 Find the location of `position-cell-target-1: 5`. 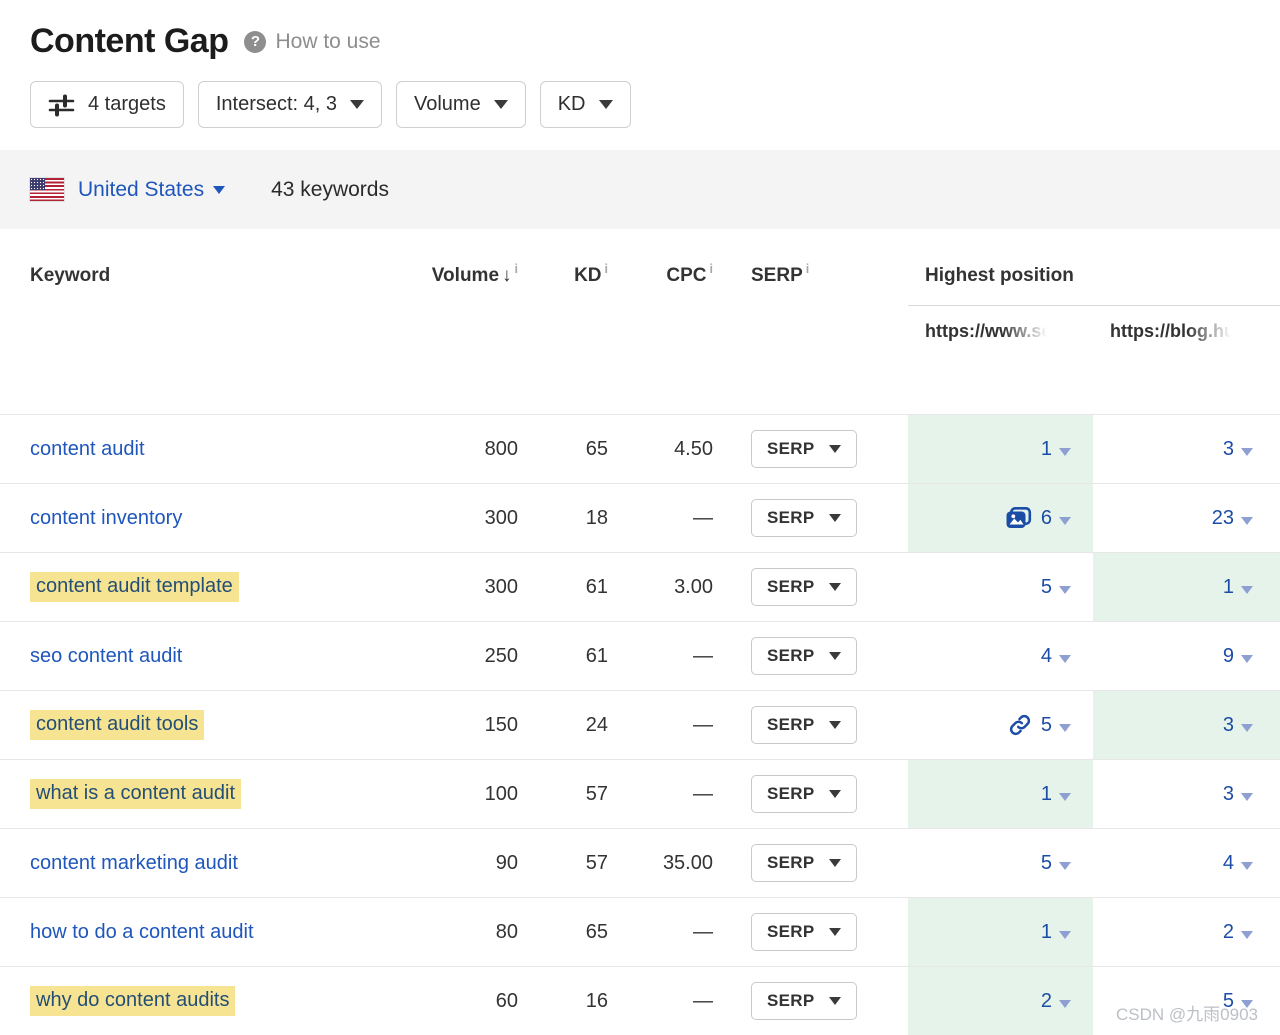

position-cell-target-1: 5 is located at coordinates (1000, 725).